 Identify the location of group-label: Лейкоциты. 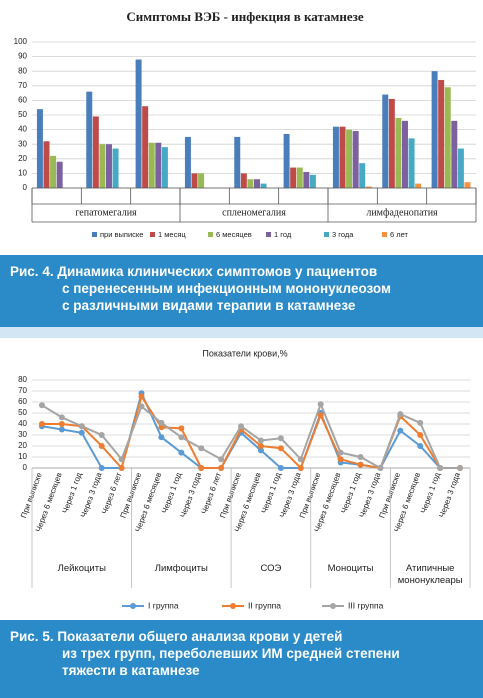
(81, 568).